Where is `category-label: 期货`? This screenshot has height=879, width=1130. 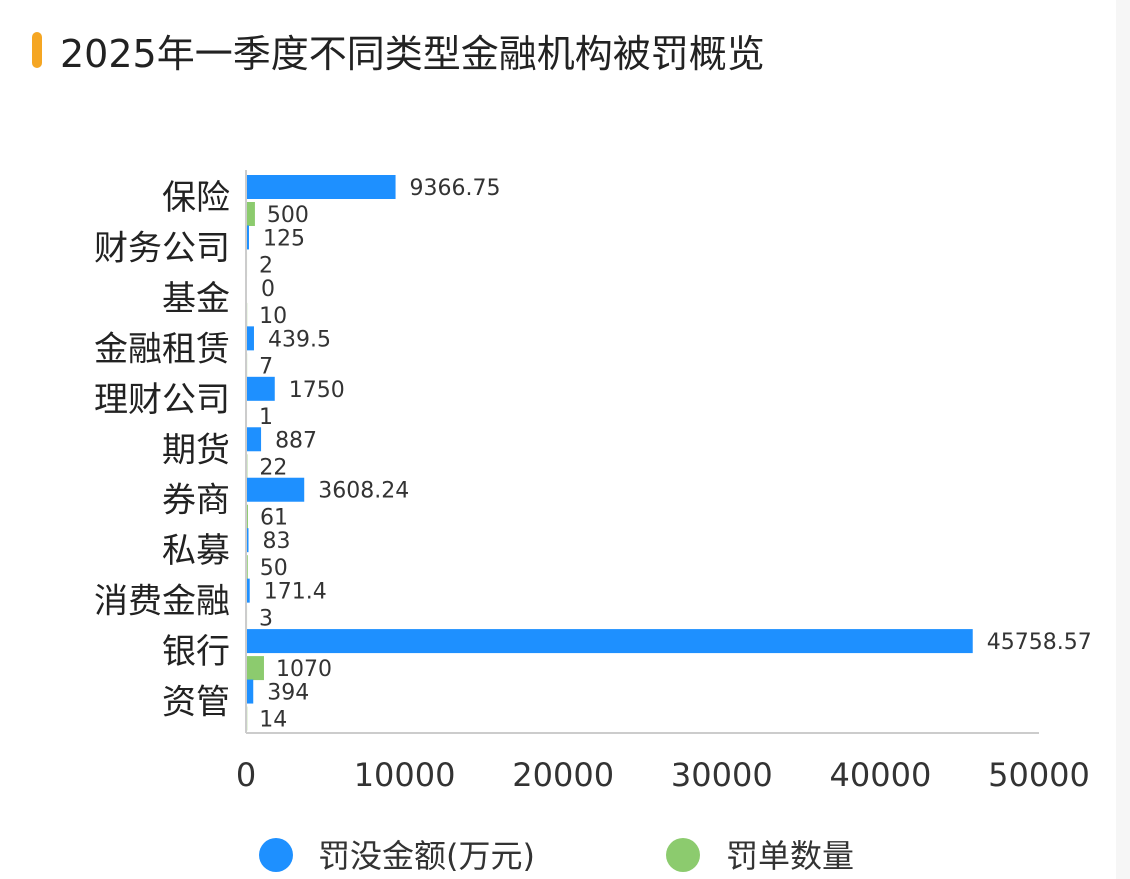 category-label: 期货 is located at coordinates (196, 450).